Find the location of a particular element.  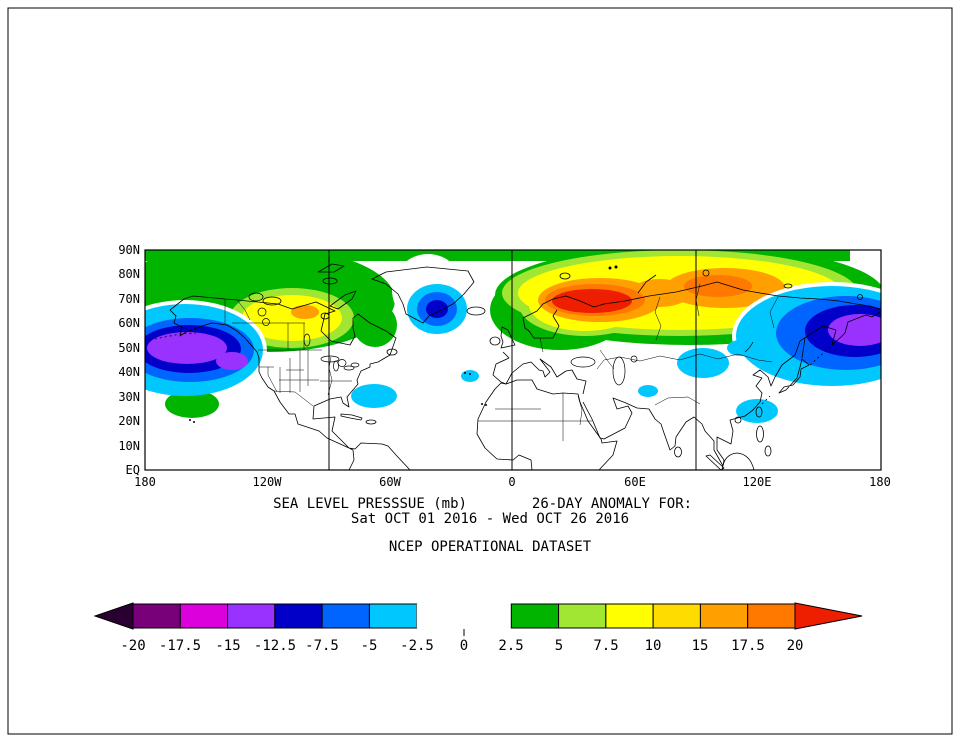

caspian-sea is located at coordinates (619, 371).